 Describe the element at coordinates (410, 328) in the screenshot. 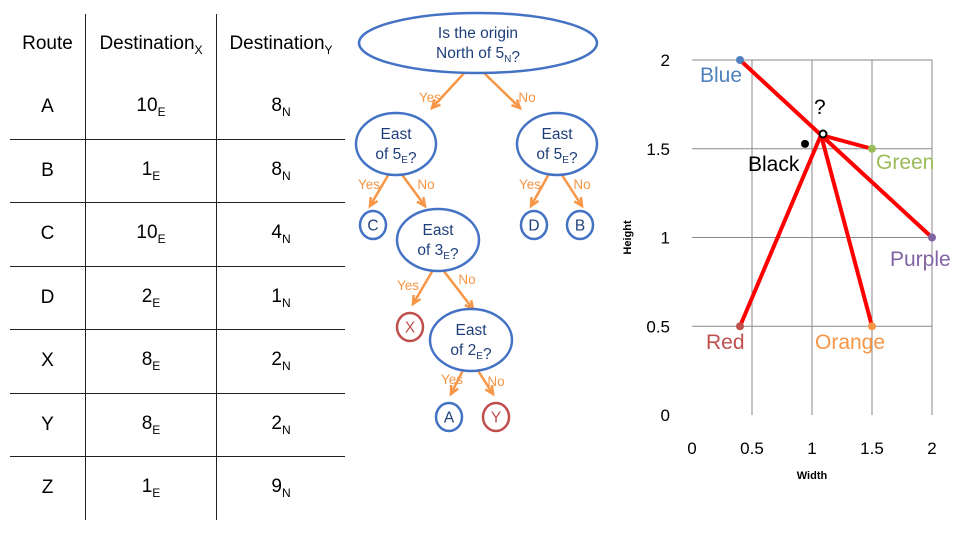

I see `leaf-label: X` at that location.